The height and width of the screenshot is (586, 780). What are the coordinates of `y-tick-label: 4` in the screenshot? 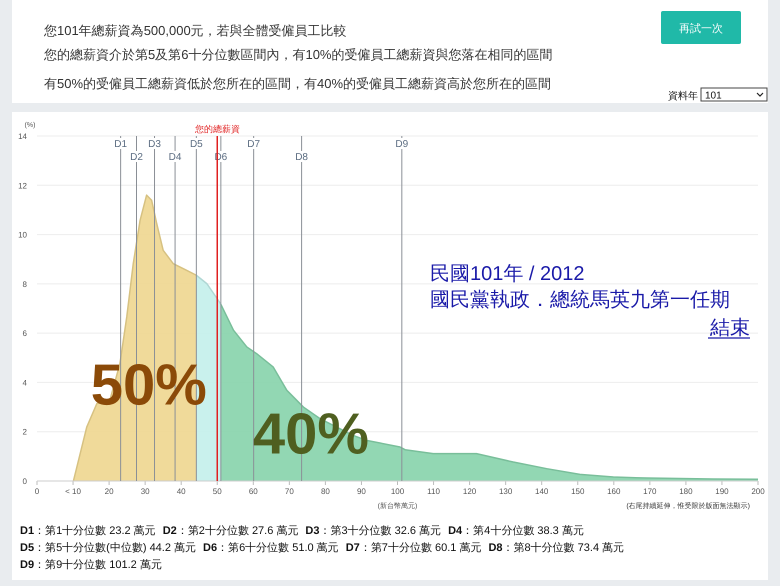 It's located at (25, 383).